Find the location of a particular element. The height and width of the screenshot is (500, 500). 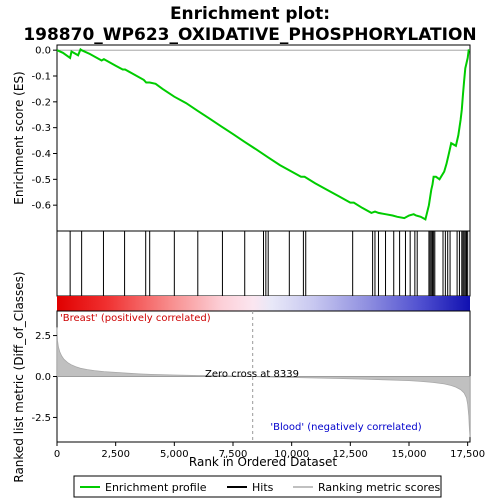

es-y-tick-label: -0.3 is located at coordinates (41, 128).